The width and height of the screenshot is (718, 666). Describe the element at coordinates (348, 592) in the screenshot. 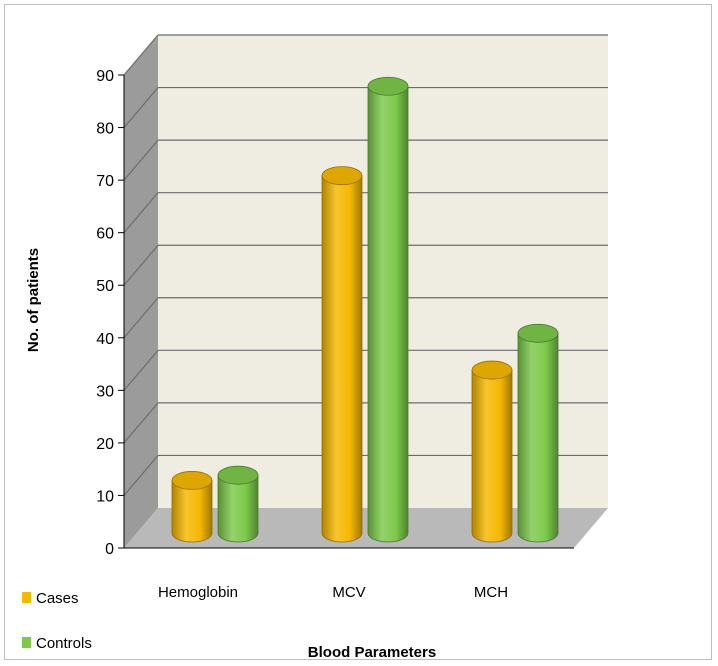

I see `x-tick-label: MCV` at that location.